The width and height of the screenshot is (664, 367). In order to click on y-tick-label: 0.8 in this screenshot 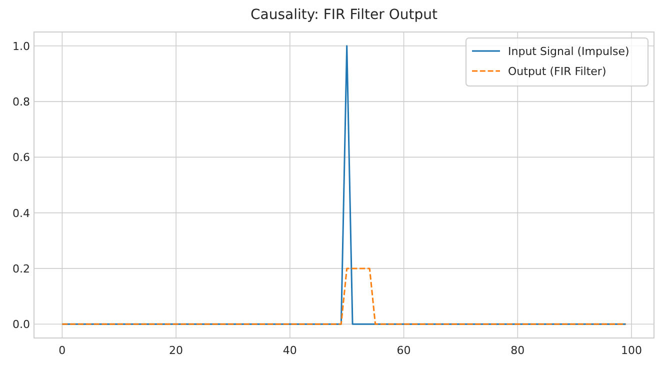, I will do `click(21, 102)`.